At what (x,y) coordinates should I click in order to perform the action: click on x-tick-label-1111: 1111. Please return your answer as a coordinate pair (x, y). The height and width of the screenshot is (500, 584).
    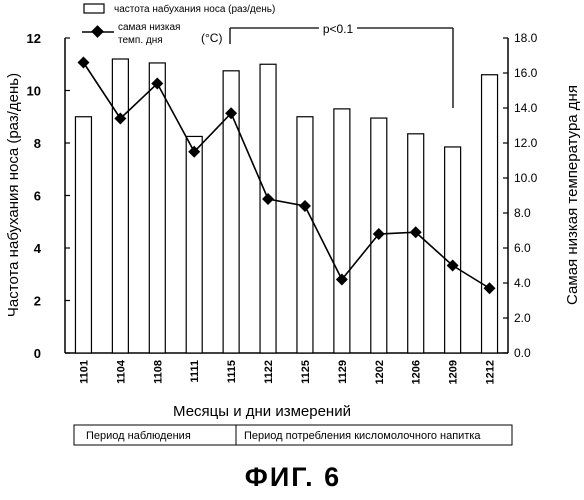
    Looking at the image, I should click on (195, 371).